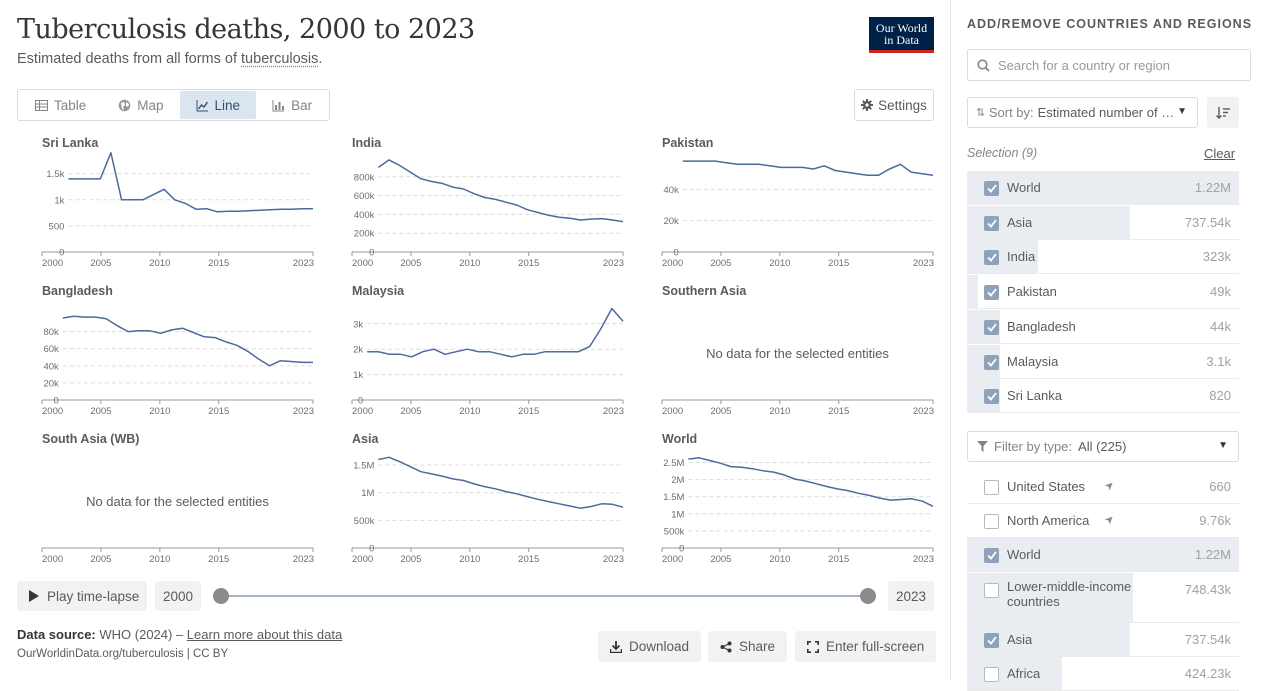  What do you see at coordinates (726, 646) in the screenshot?
I see `share-icon` at bounding box center [726, 646].